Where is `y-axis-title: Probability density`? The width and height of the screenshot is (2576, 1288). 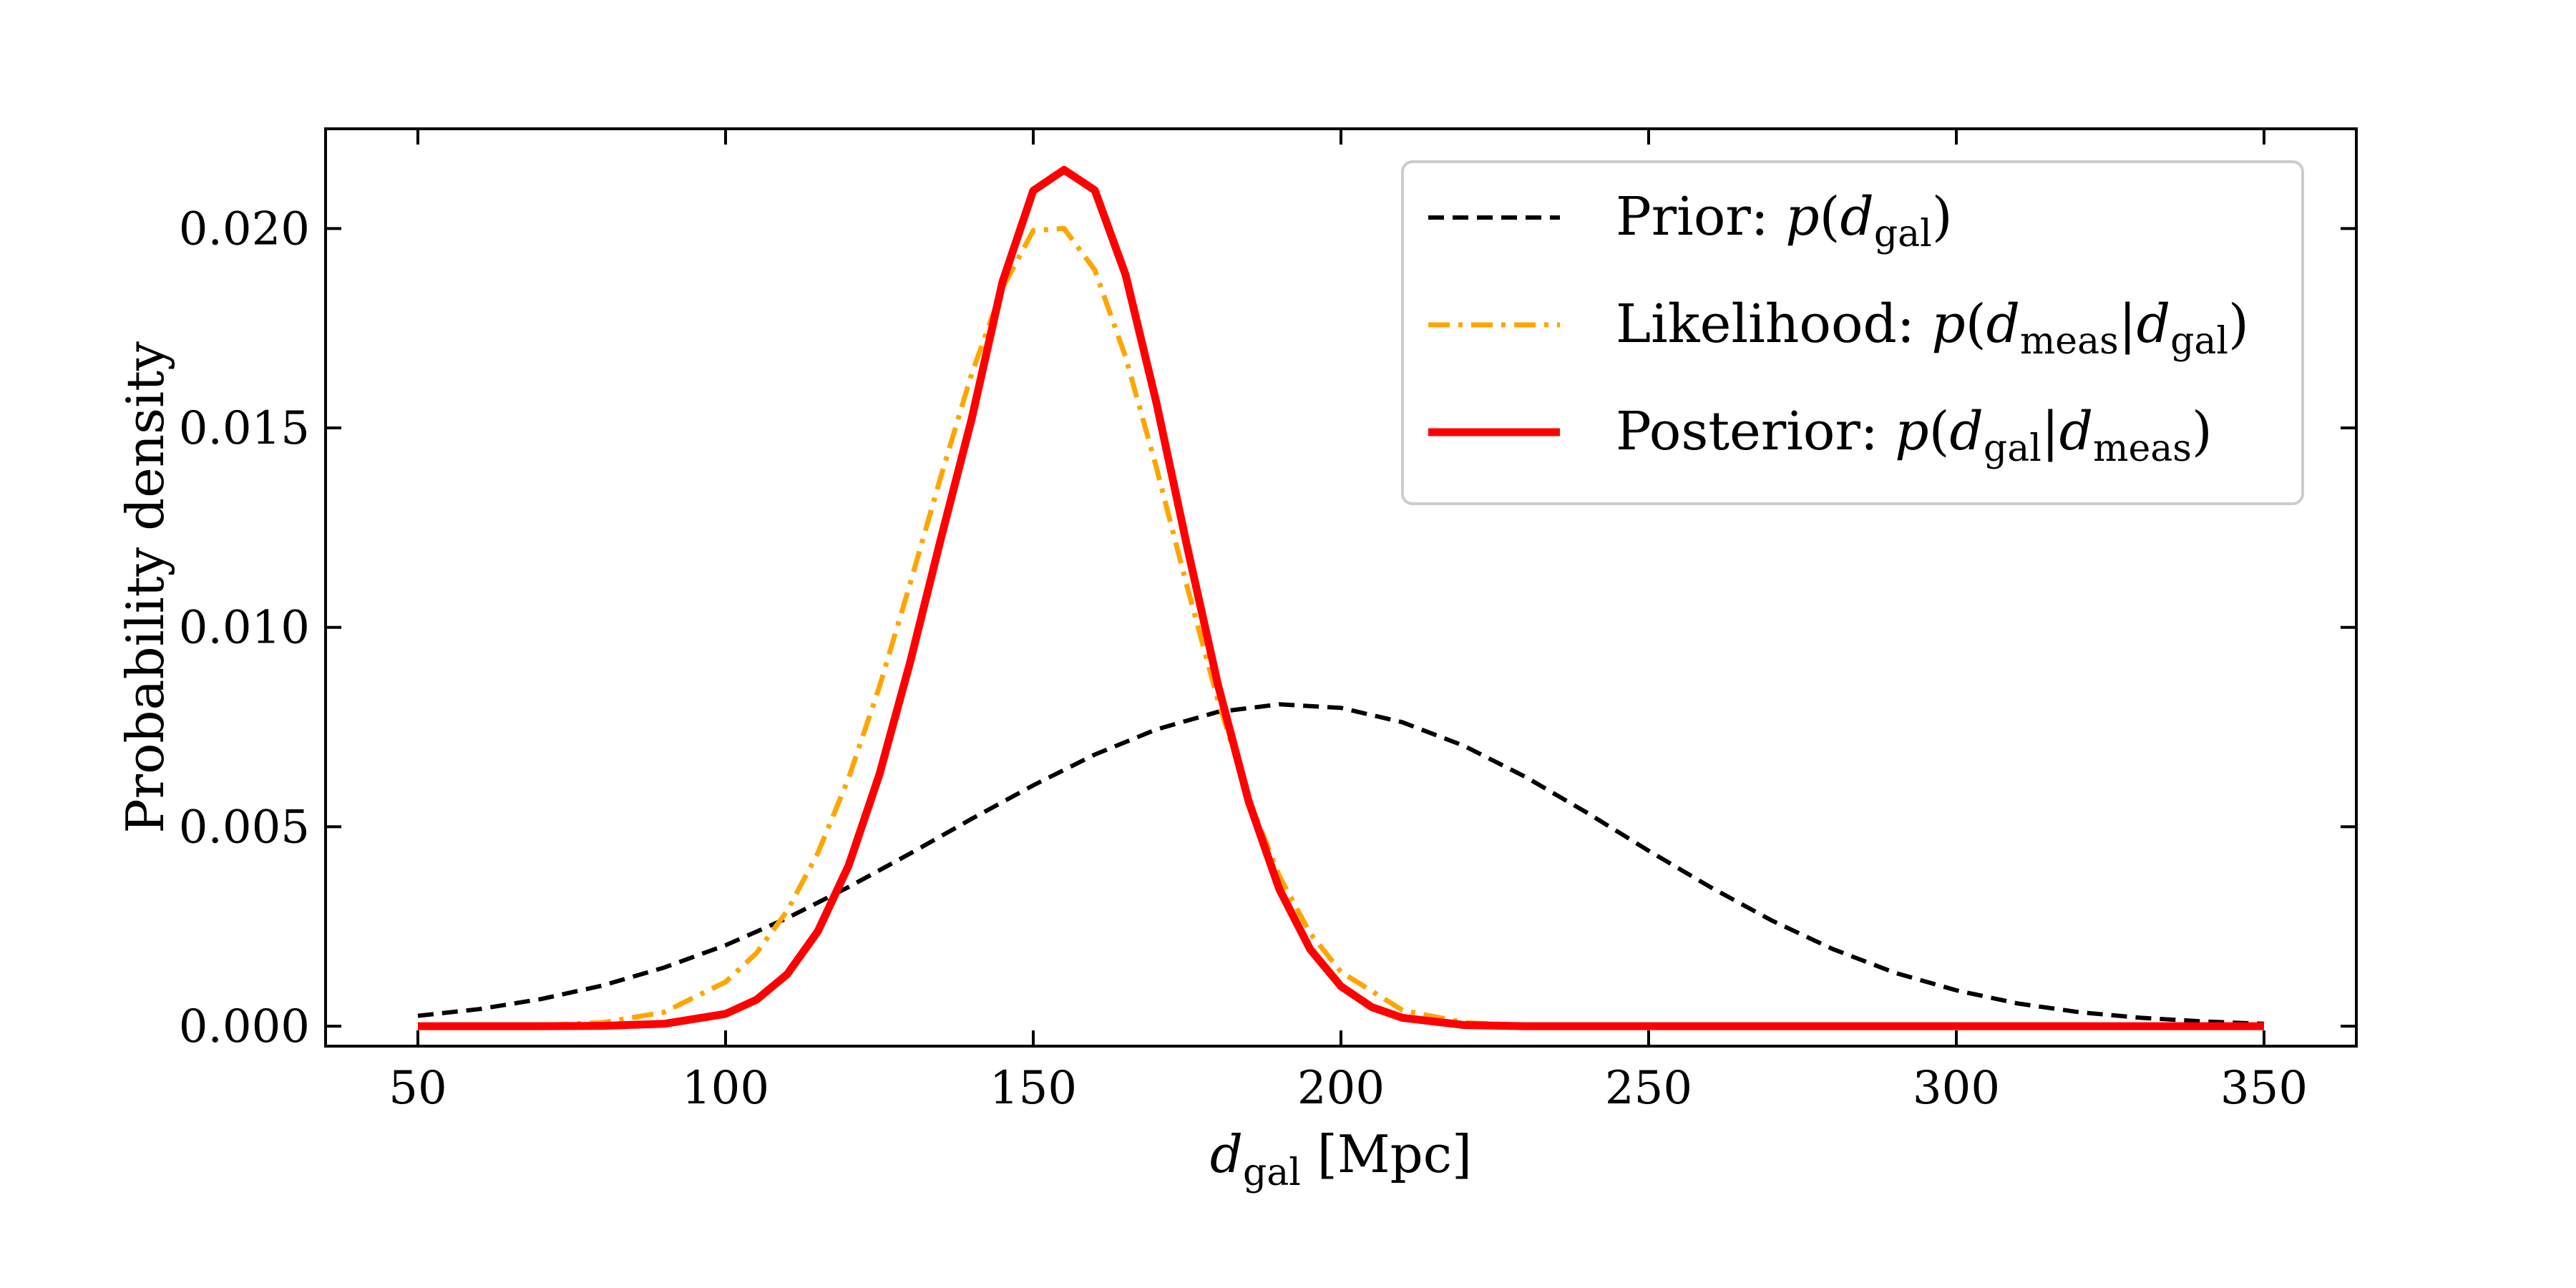 y-axis-title: Probability density is located at coordinates (145, 587).